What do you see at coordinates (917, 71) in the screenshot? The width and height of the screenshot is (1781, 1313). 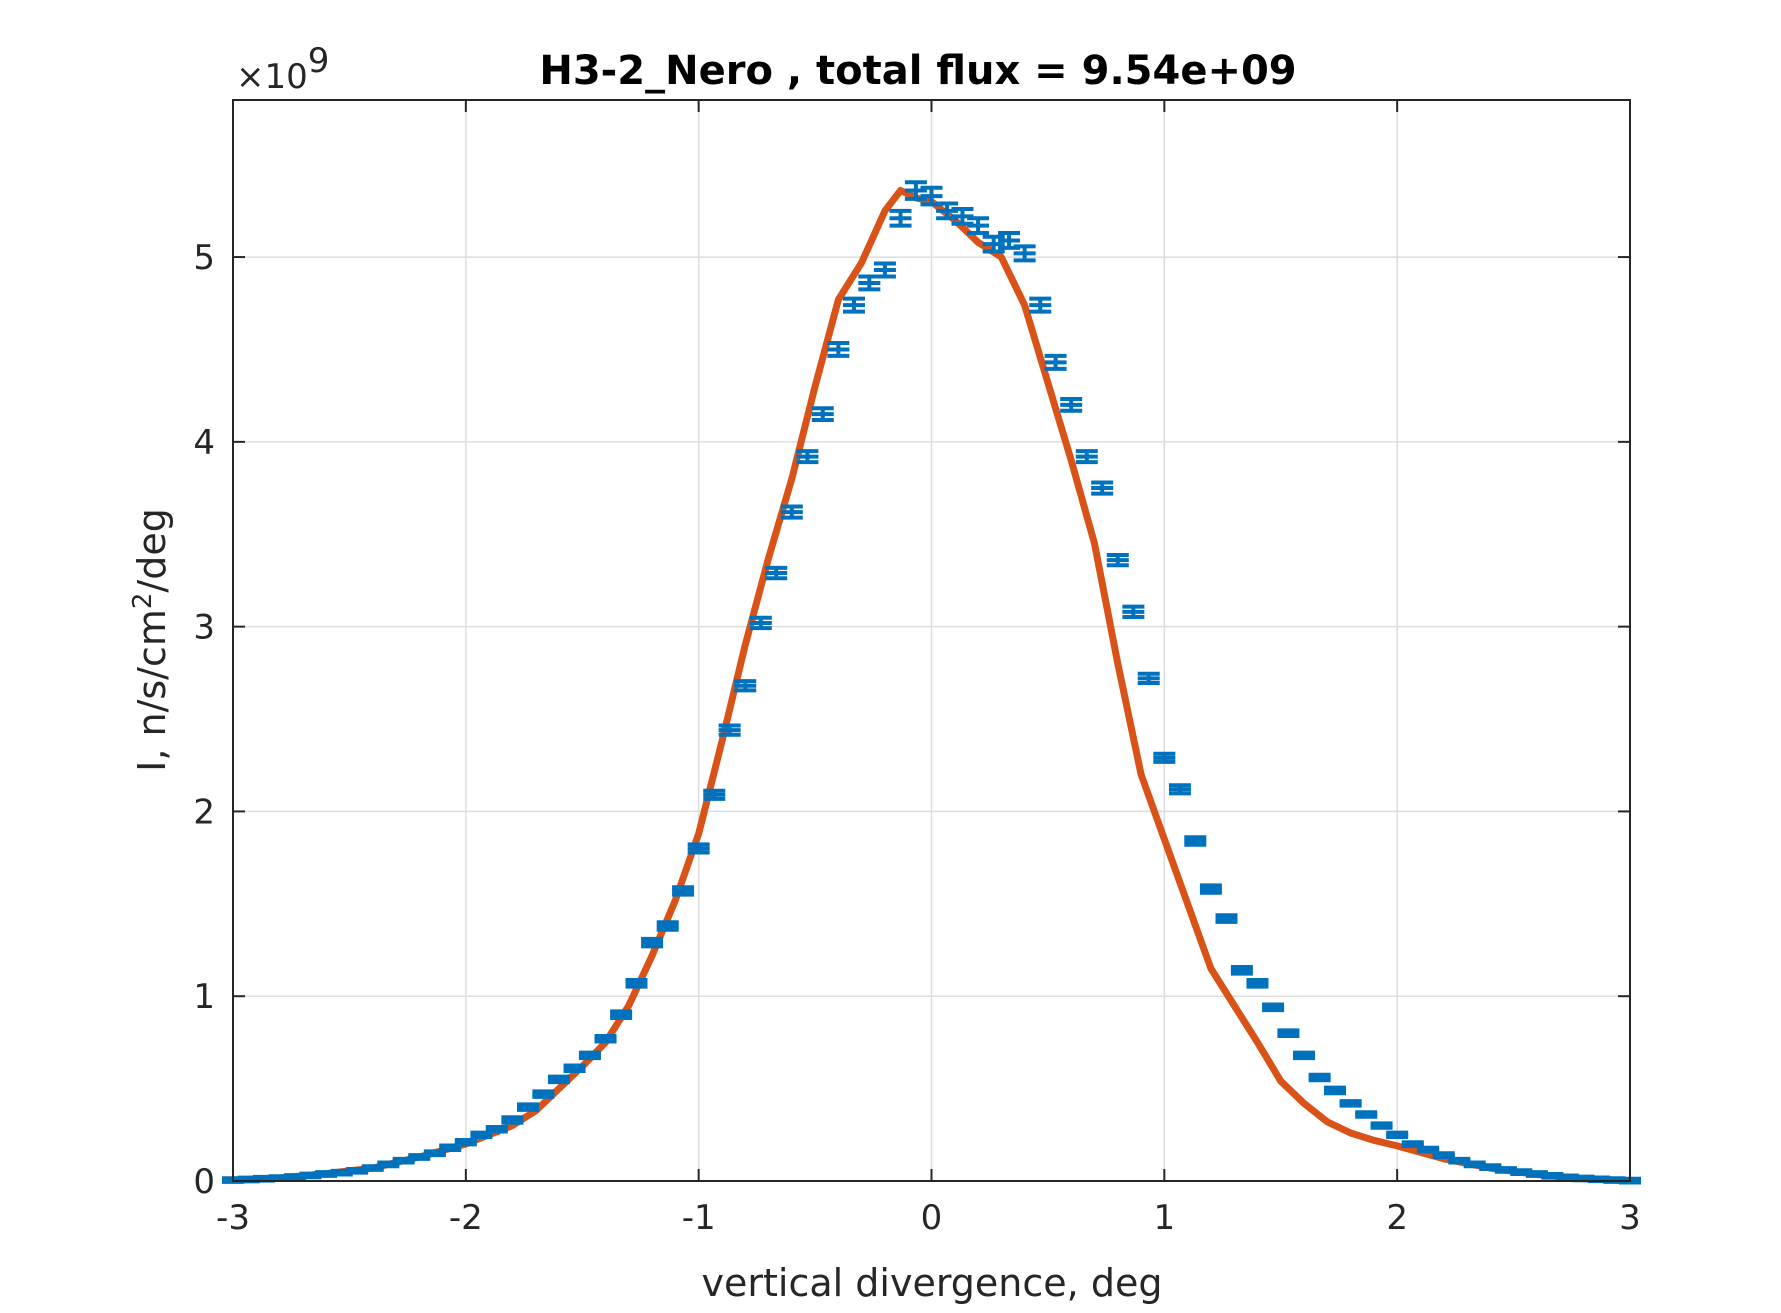 I see `chart-title: H3-2_Nero , total flux = 9.54e+09` at bounding box center [917, 71].